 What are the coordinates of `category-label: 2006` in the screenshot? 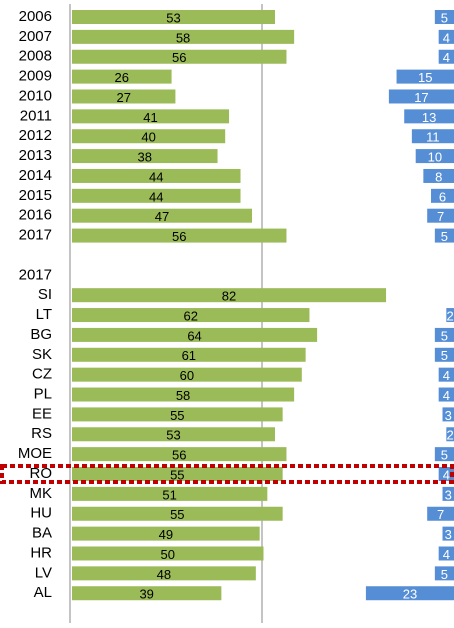 It's located at (35, 16).